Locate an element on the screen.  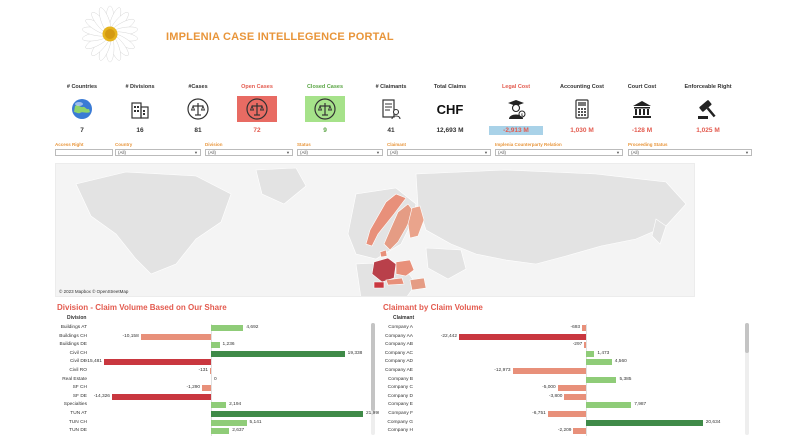
chart-row: TUN AT 21,990 is located at coordinates (218, 414).